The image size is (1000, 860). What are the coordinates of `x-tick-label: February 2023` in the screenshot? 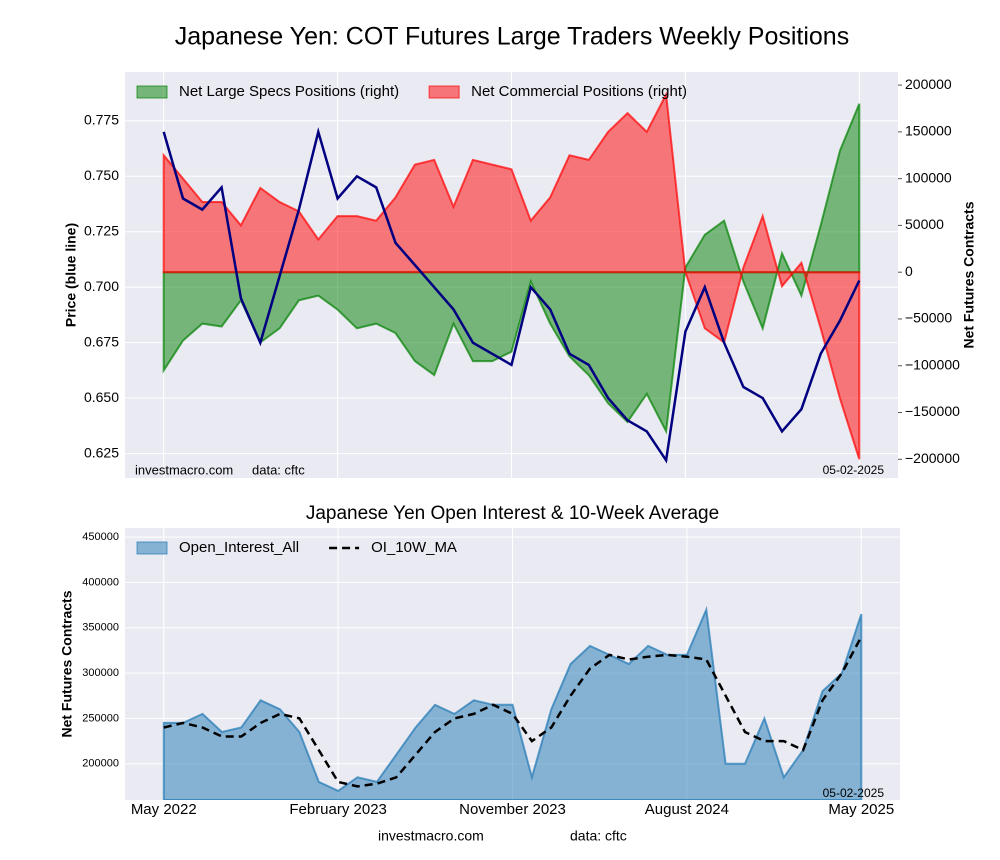 It's located at (338, 809).